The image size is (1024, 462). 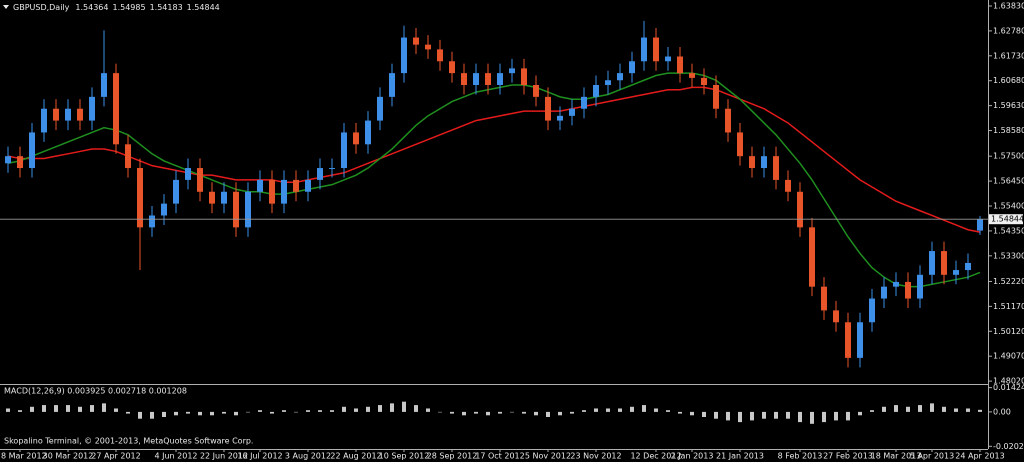 What do you see at coordinates (24, 456) in the screenshot?
I see `x-tick-label: 8 Mar 2012` at bounding box center [24, 456].